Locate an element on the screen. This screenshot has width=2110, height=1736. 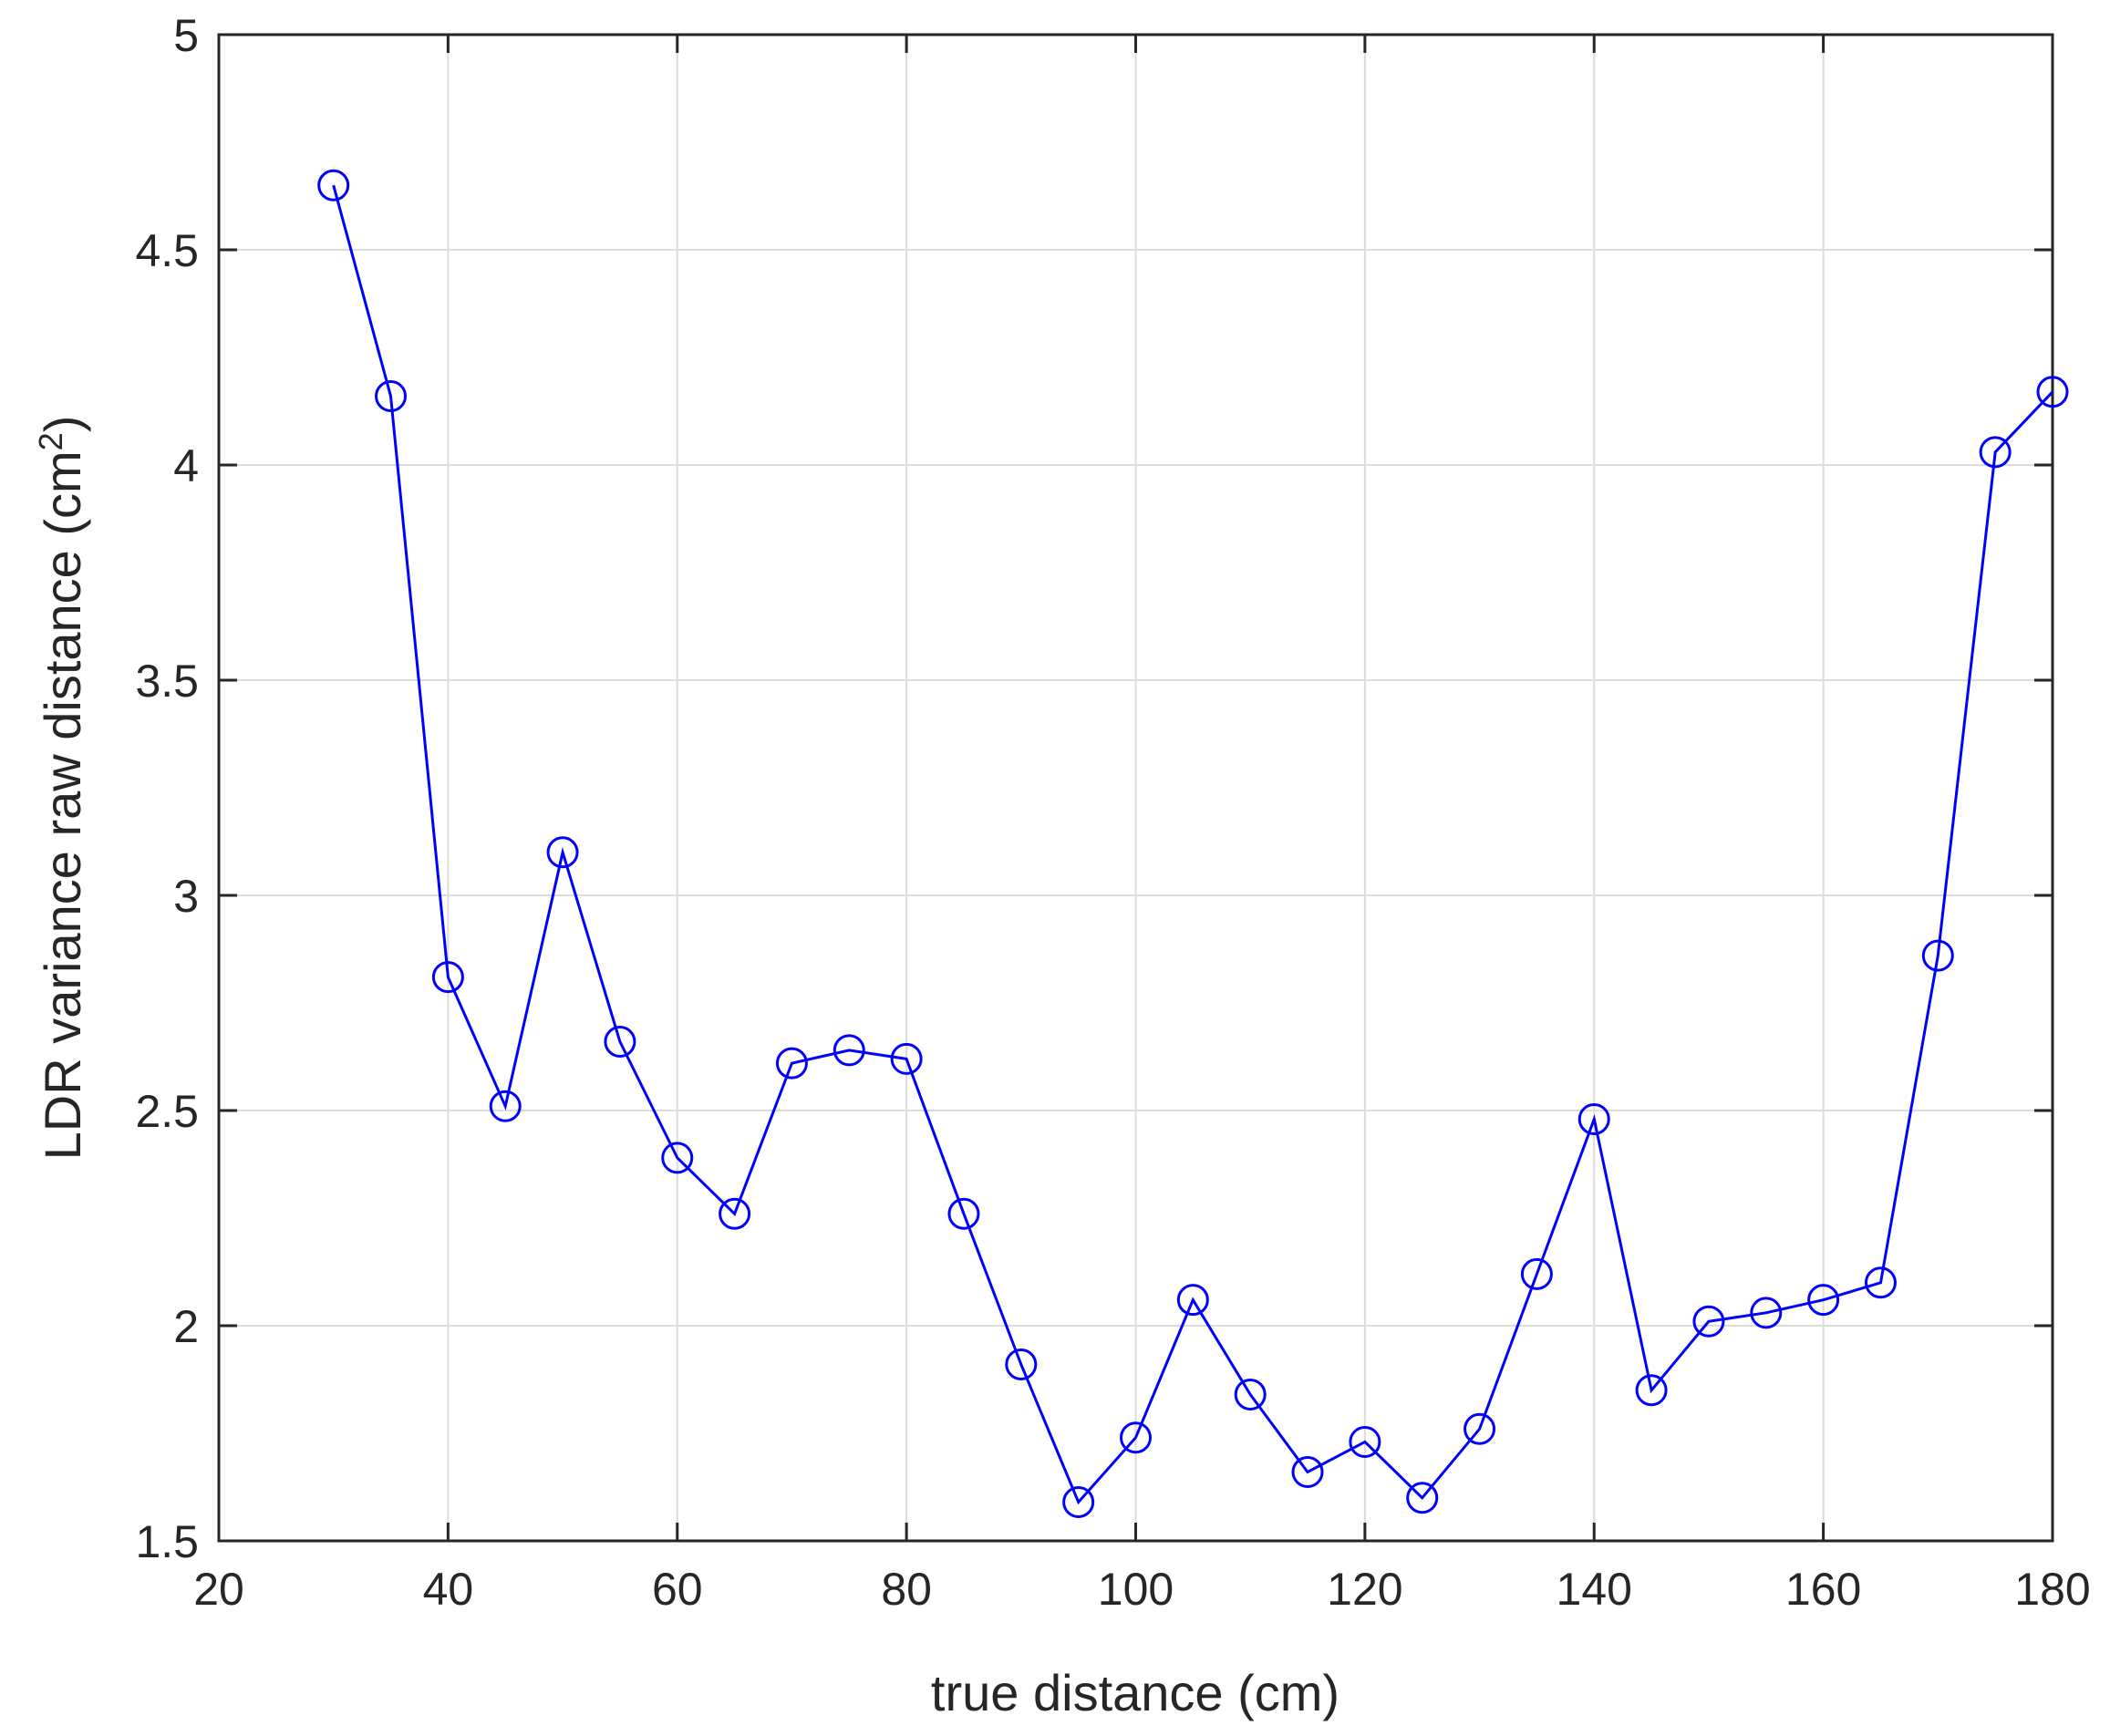
y-tick-label: 2 is located at coordinates (186, 1326).